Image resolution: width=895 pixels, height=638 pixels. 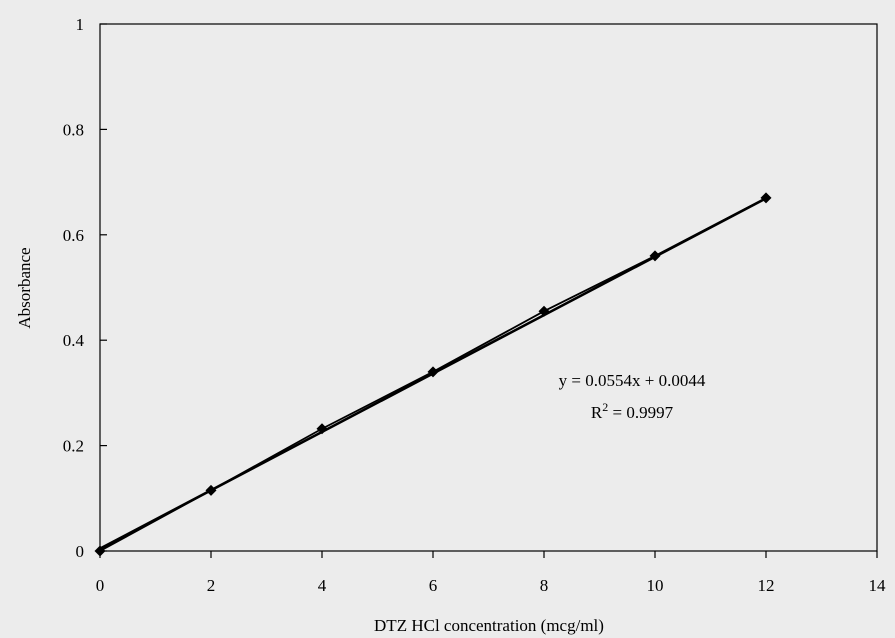 What do you see at coordinates (73, 129) in the screenshot?
I see `y-tick-label: 0.8` at bounding box center [73, 129].